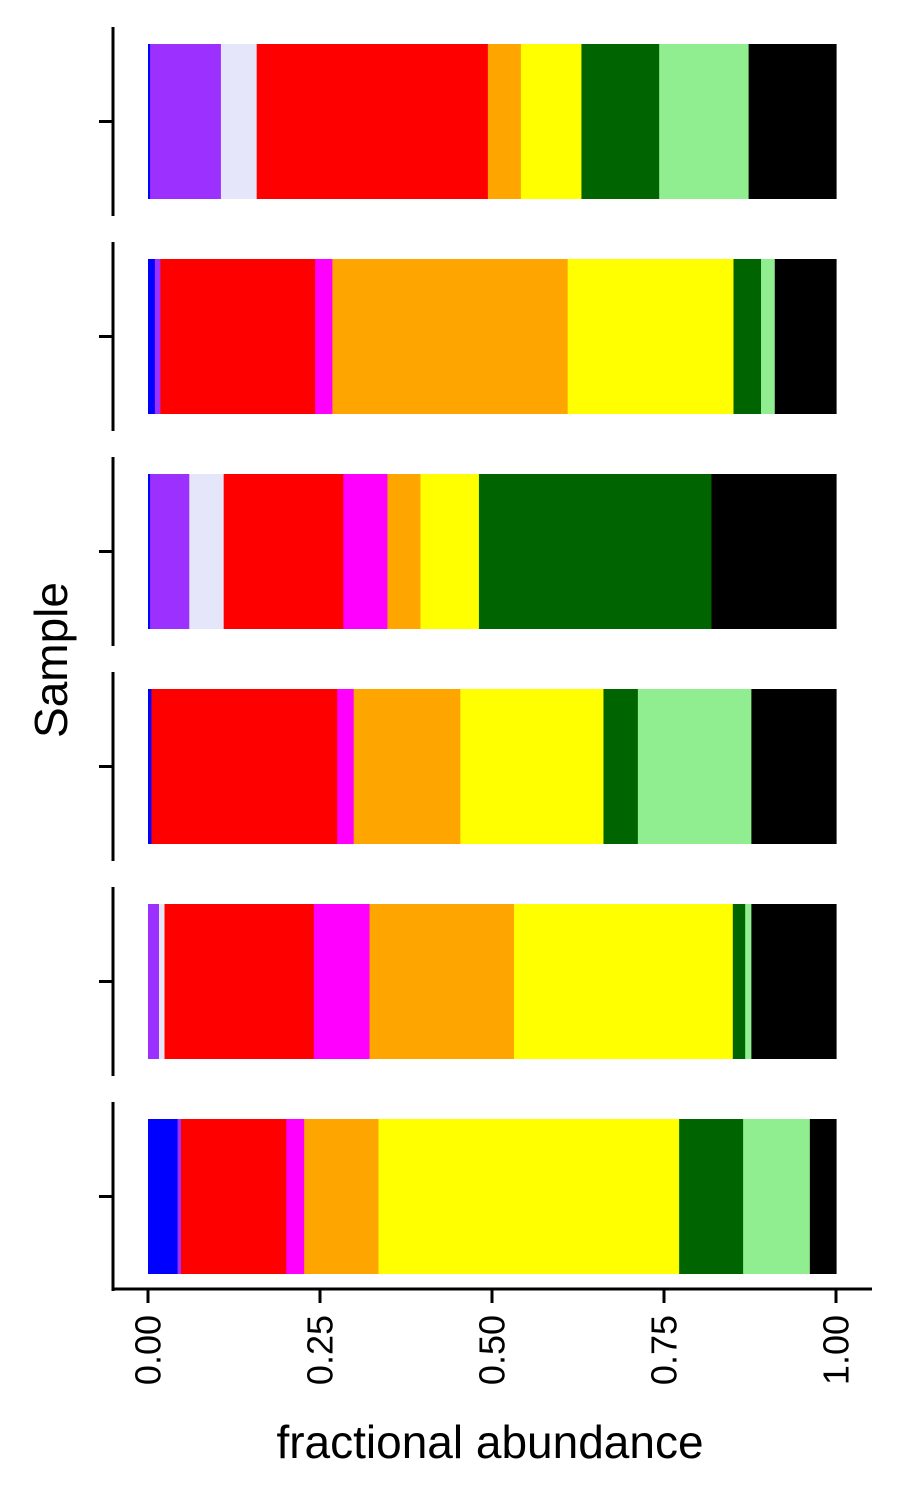  I want to click on x-tick-label-5: 1.00, so click(836, 1350).